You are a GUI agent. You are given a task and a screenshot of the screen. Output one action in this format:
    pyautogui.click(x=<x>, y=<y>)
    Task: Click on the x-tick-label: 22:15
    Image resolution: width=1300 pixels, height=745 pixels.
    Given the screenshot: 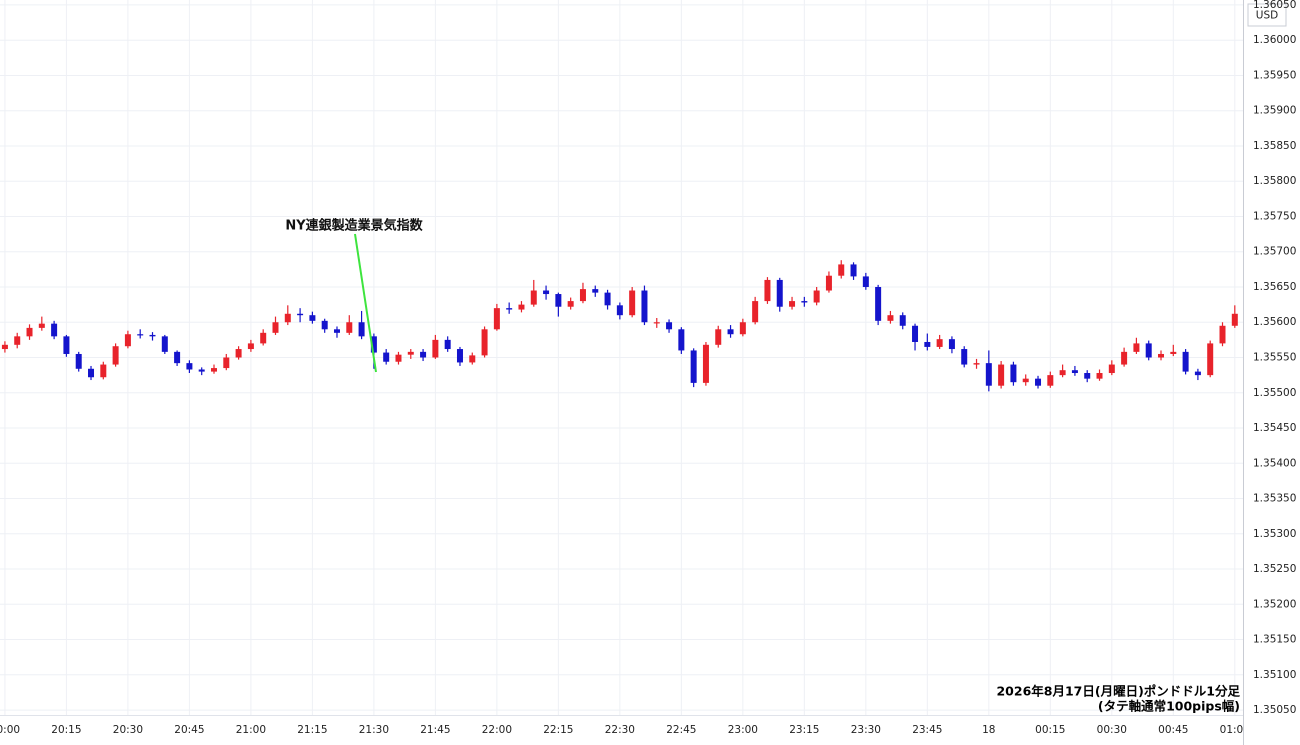 What is the action you would take?
    pyautogui.click(x=558, y=730)
    